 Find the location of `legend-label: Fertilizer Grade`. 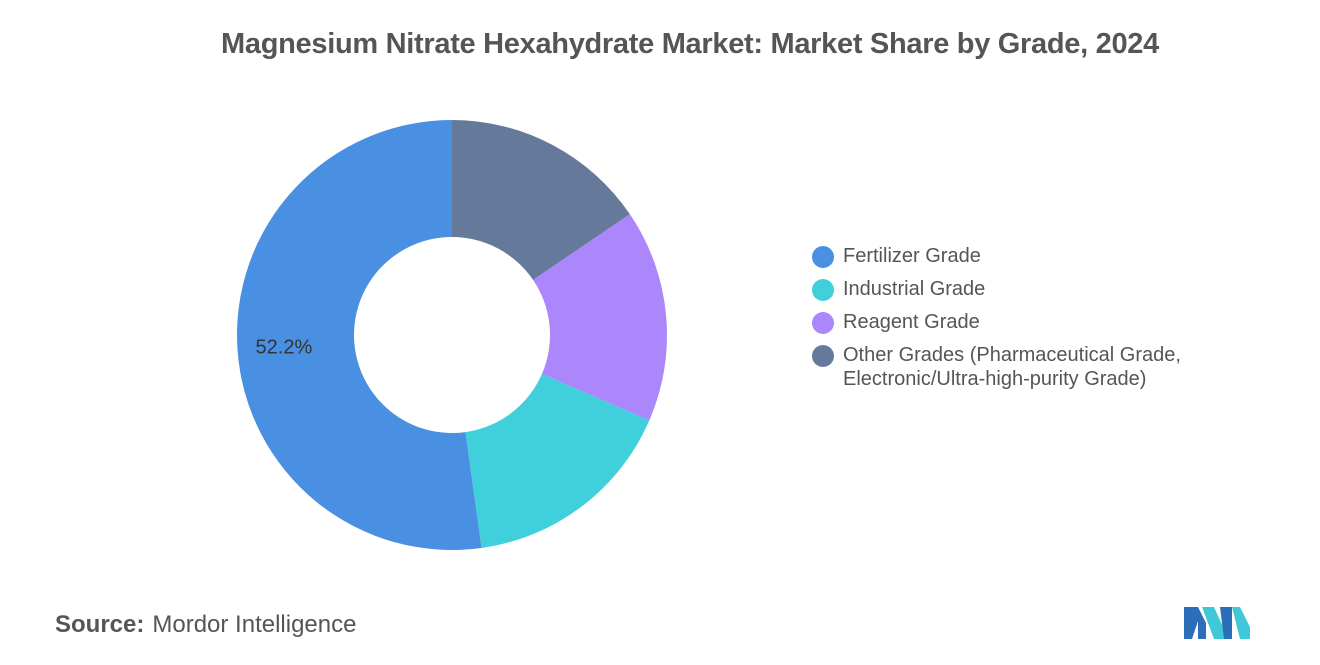

legend-label: Fertilizer Grade is located at coordinates (912, 256).